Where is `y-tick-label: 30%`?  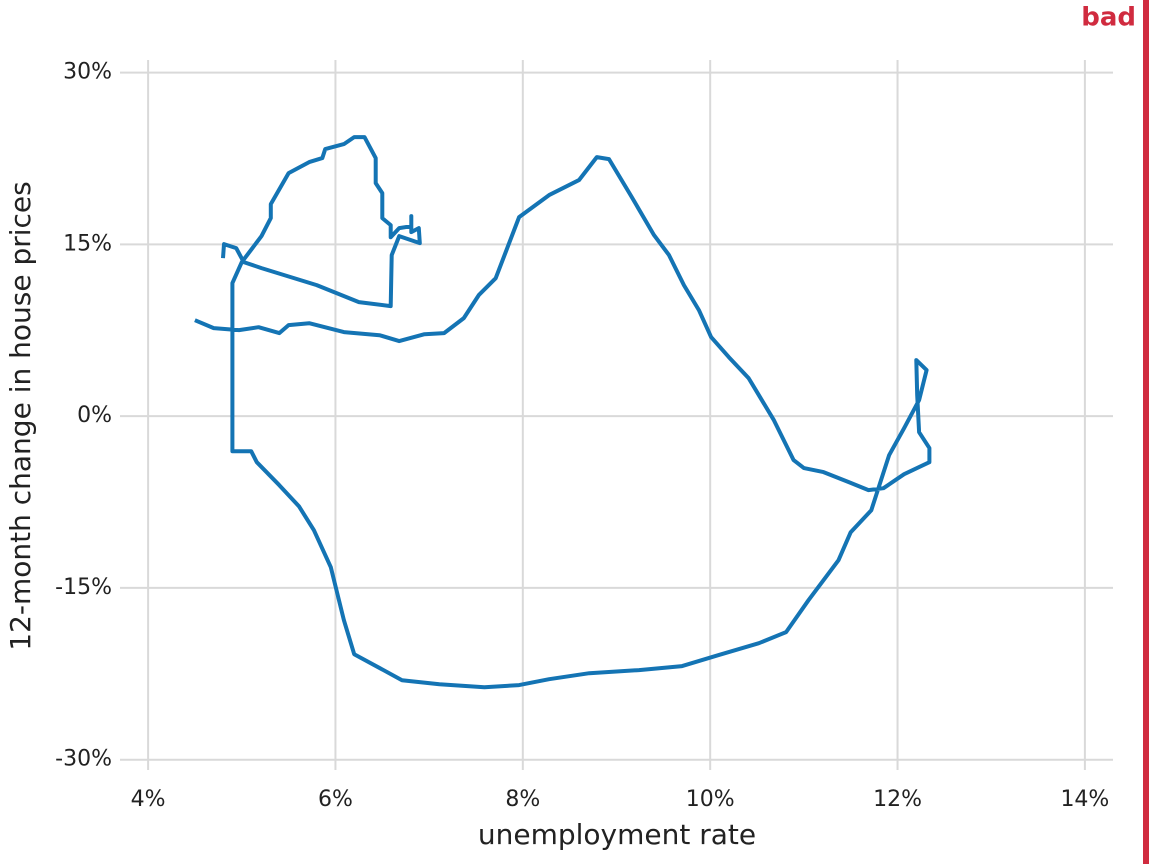 y-tick-label: 30% is located at coordinates (87, 72).